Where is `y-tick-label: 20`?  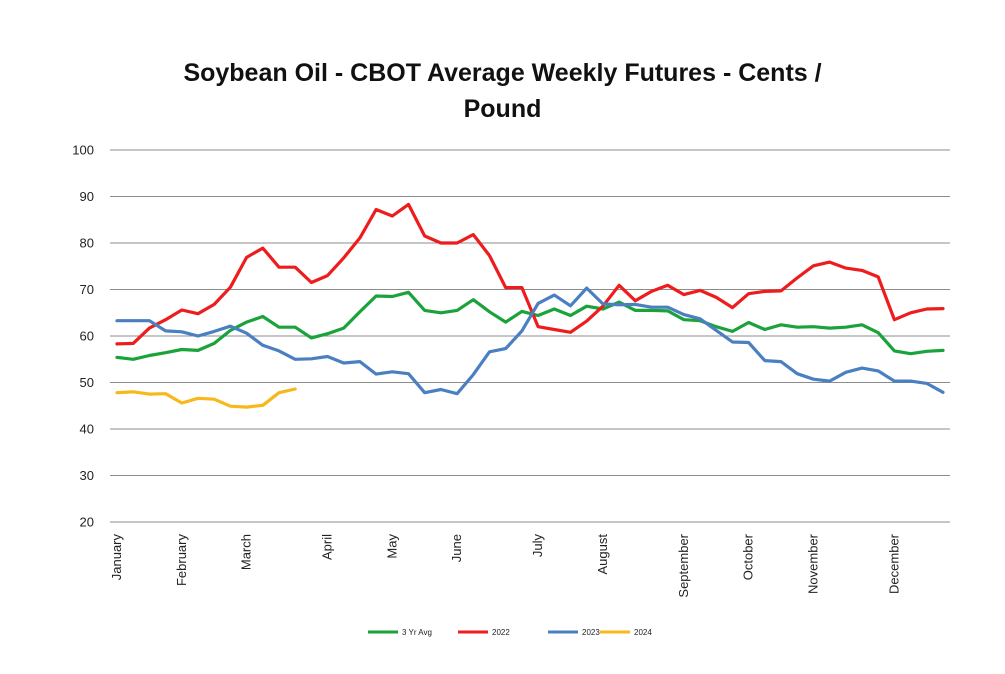
y-tick-label: 20 is located at coordinates (87, 522).